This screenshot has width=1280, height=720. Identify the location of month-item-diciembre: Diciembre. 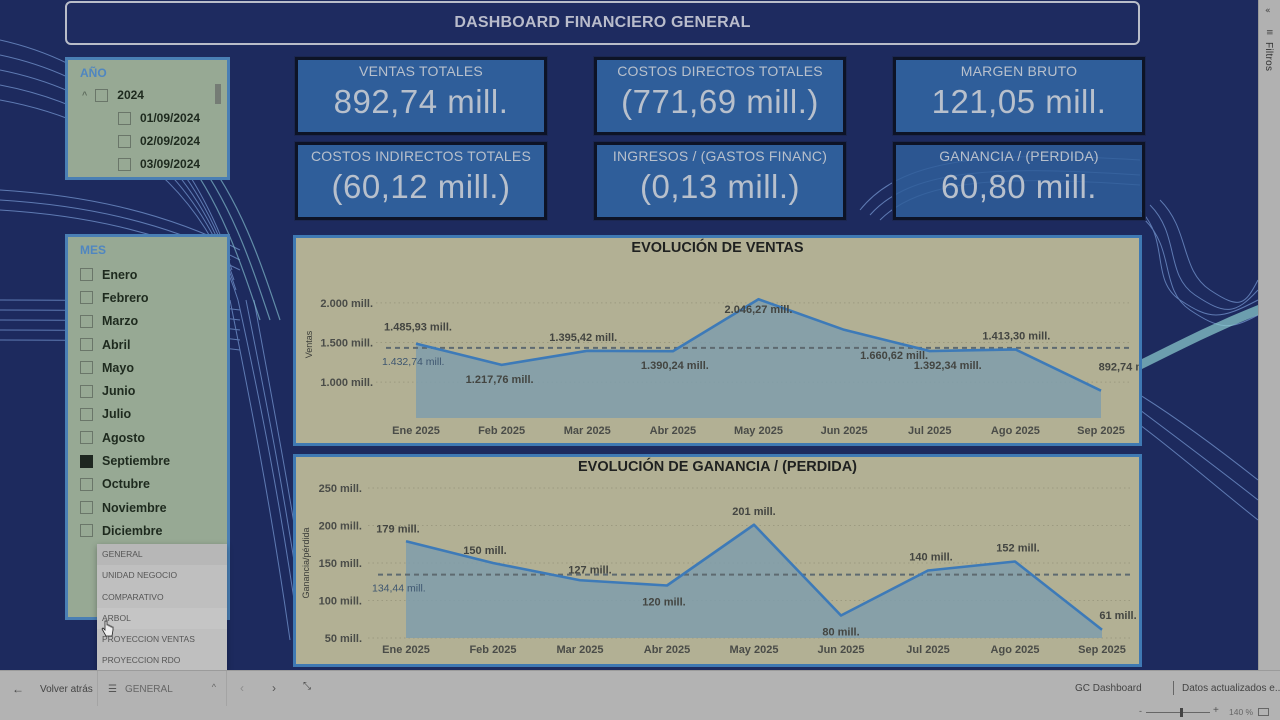
(147, 530).